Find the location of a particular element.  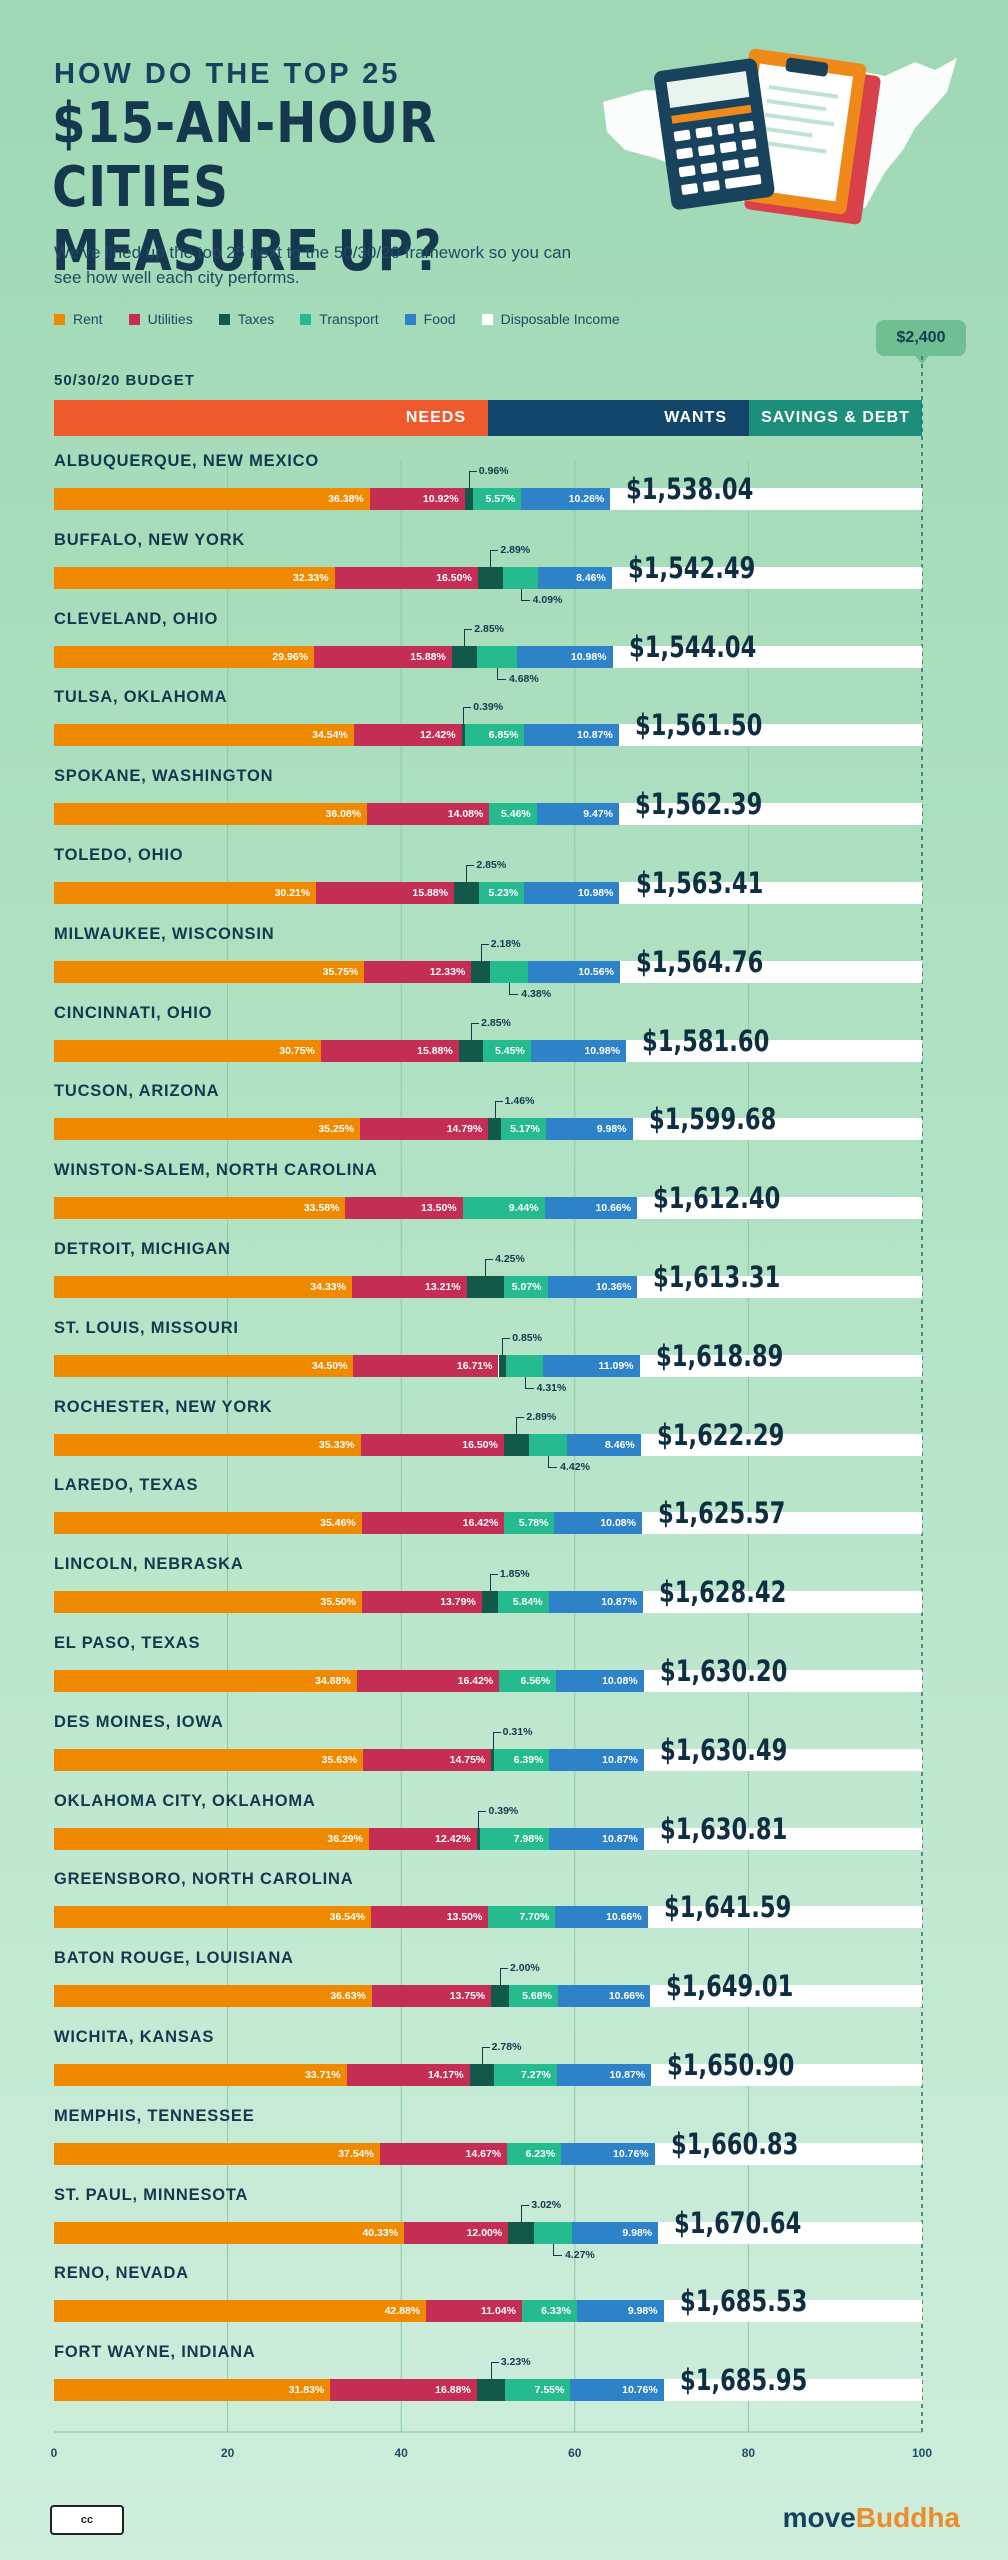

bar-segment-trans: 5.57% is located at coordinates (497, 499).